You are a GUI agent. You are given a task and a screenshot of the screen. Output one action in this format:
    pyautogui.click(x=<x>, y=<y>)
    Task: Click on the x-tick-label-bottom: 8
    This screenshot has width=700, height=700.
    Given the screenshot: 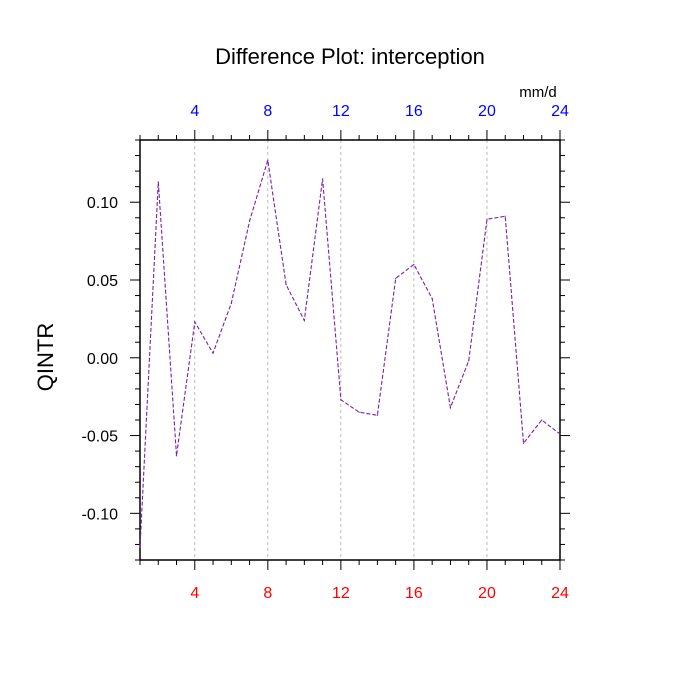 What is the action you would take?
    pyautogui.click(x=267, y=593)
    